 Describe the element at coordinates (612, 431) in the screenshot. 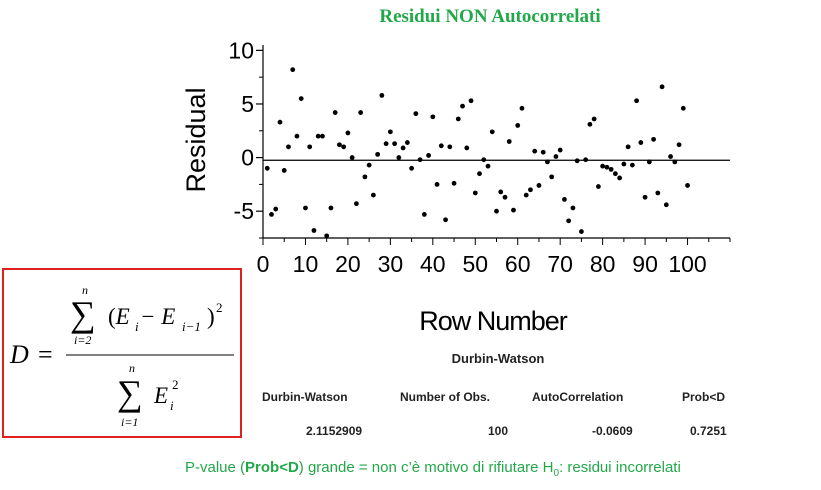

I see `dw-value-autocorrelation: -0.0609` at that location.